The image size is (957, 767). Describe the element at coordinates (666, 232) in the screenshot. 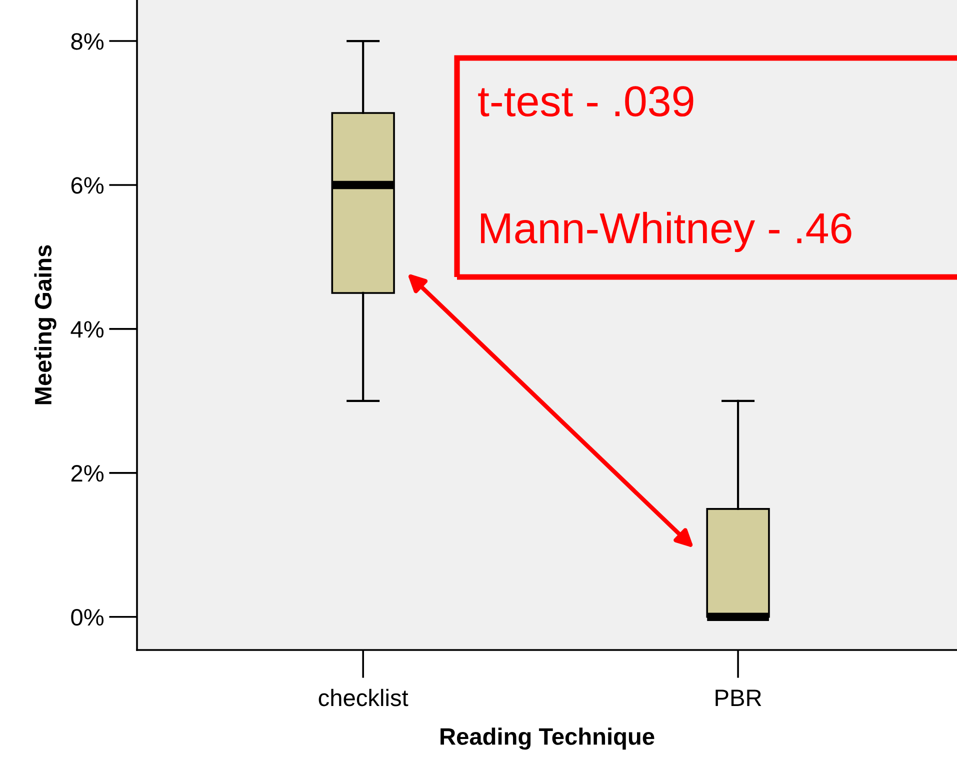

I see `annotation: Mann-Whitney - .46` at that location.